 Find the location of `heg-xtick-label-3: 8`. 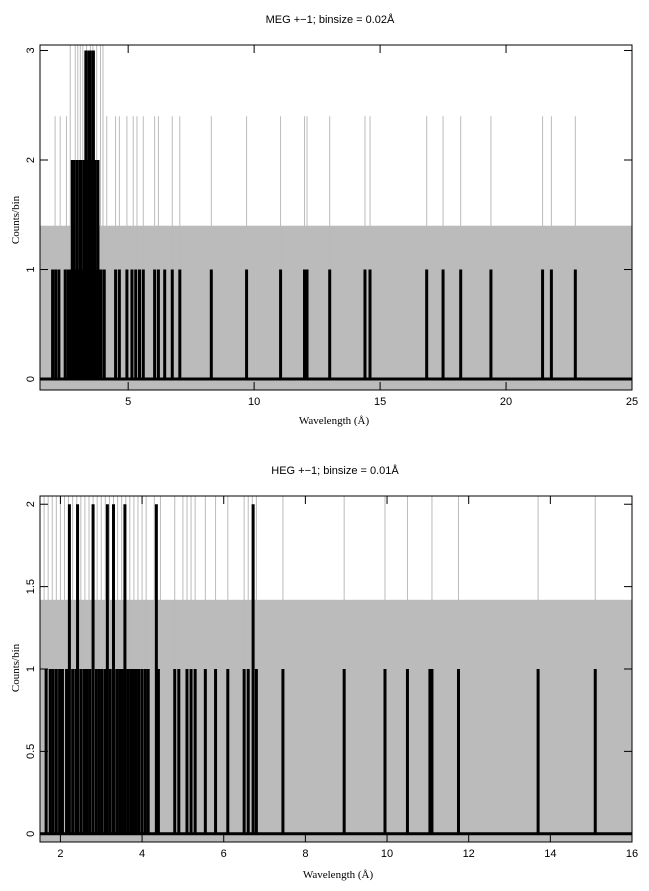

heg-xtick-label-3: 8 is located at coordinates (305, 854).